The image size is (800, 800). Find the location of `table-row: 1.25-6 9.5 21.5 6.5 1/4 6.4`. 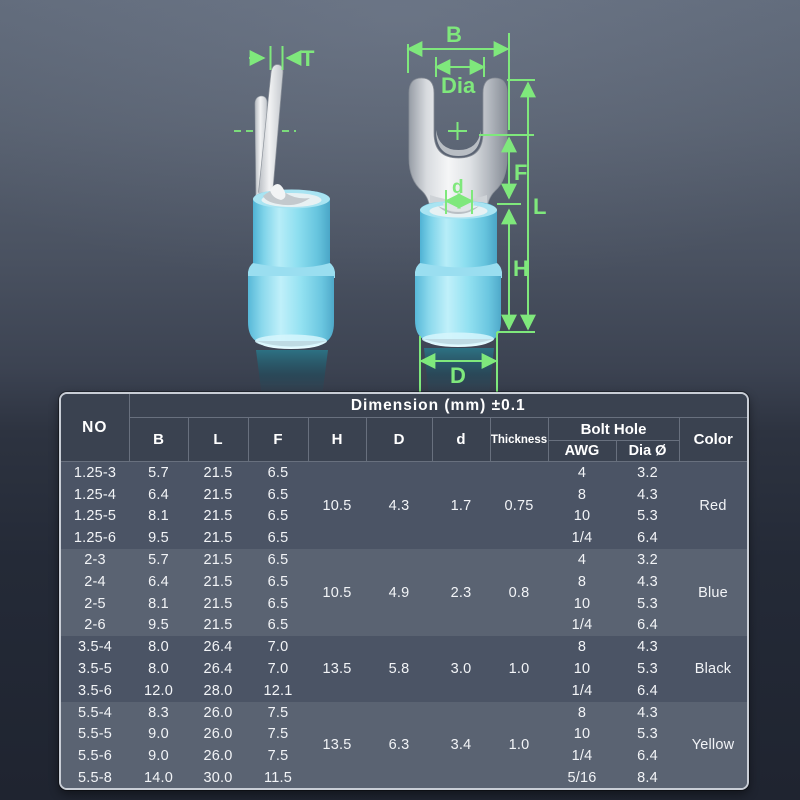

table-row: 1.25-6 9.5 21.5 6.5 1/4 6.4 is located at coordinates (404, 538).